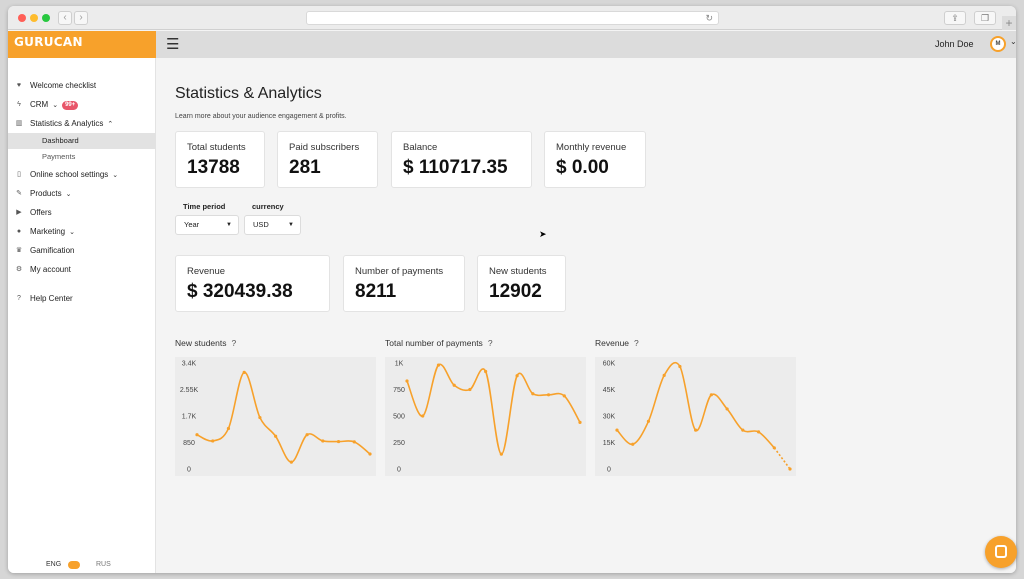  I want to click on revenue-card: Revenue $ 320439.38, so click(252, 283).